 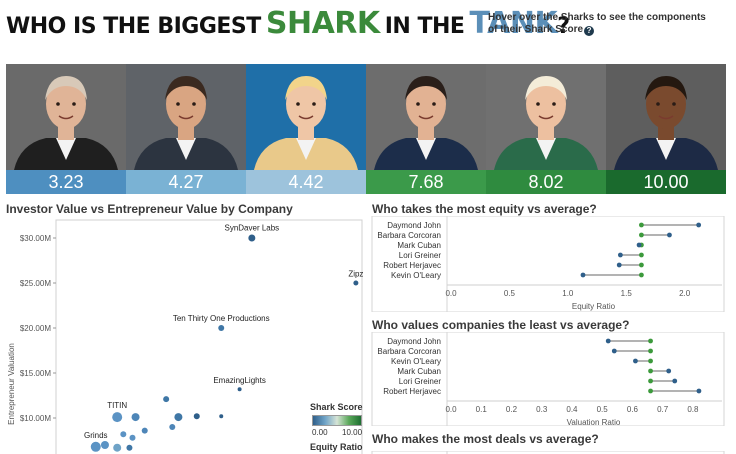 What do you see at coordinates (419, 245) in the screenshot?
I see `dumbbell-row-label: Mark Cuban` at bounding box center [419, 245].